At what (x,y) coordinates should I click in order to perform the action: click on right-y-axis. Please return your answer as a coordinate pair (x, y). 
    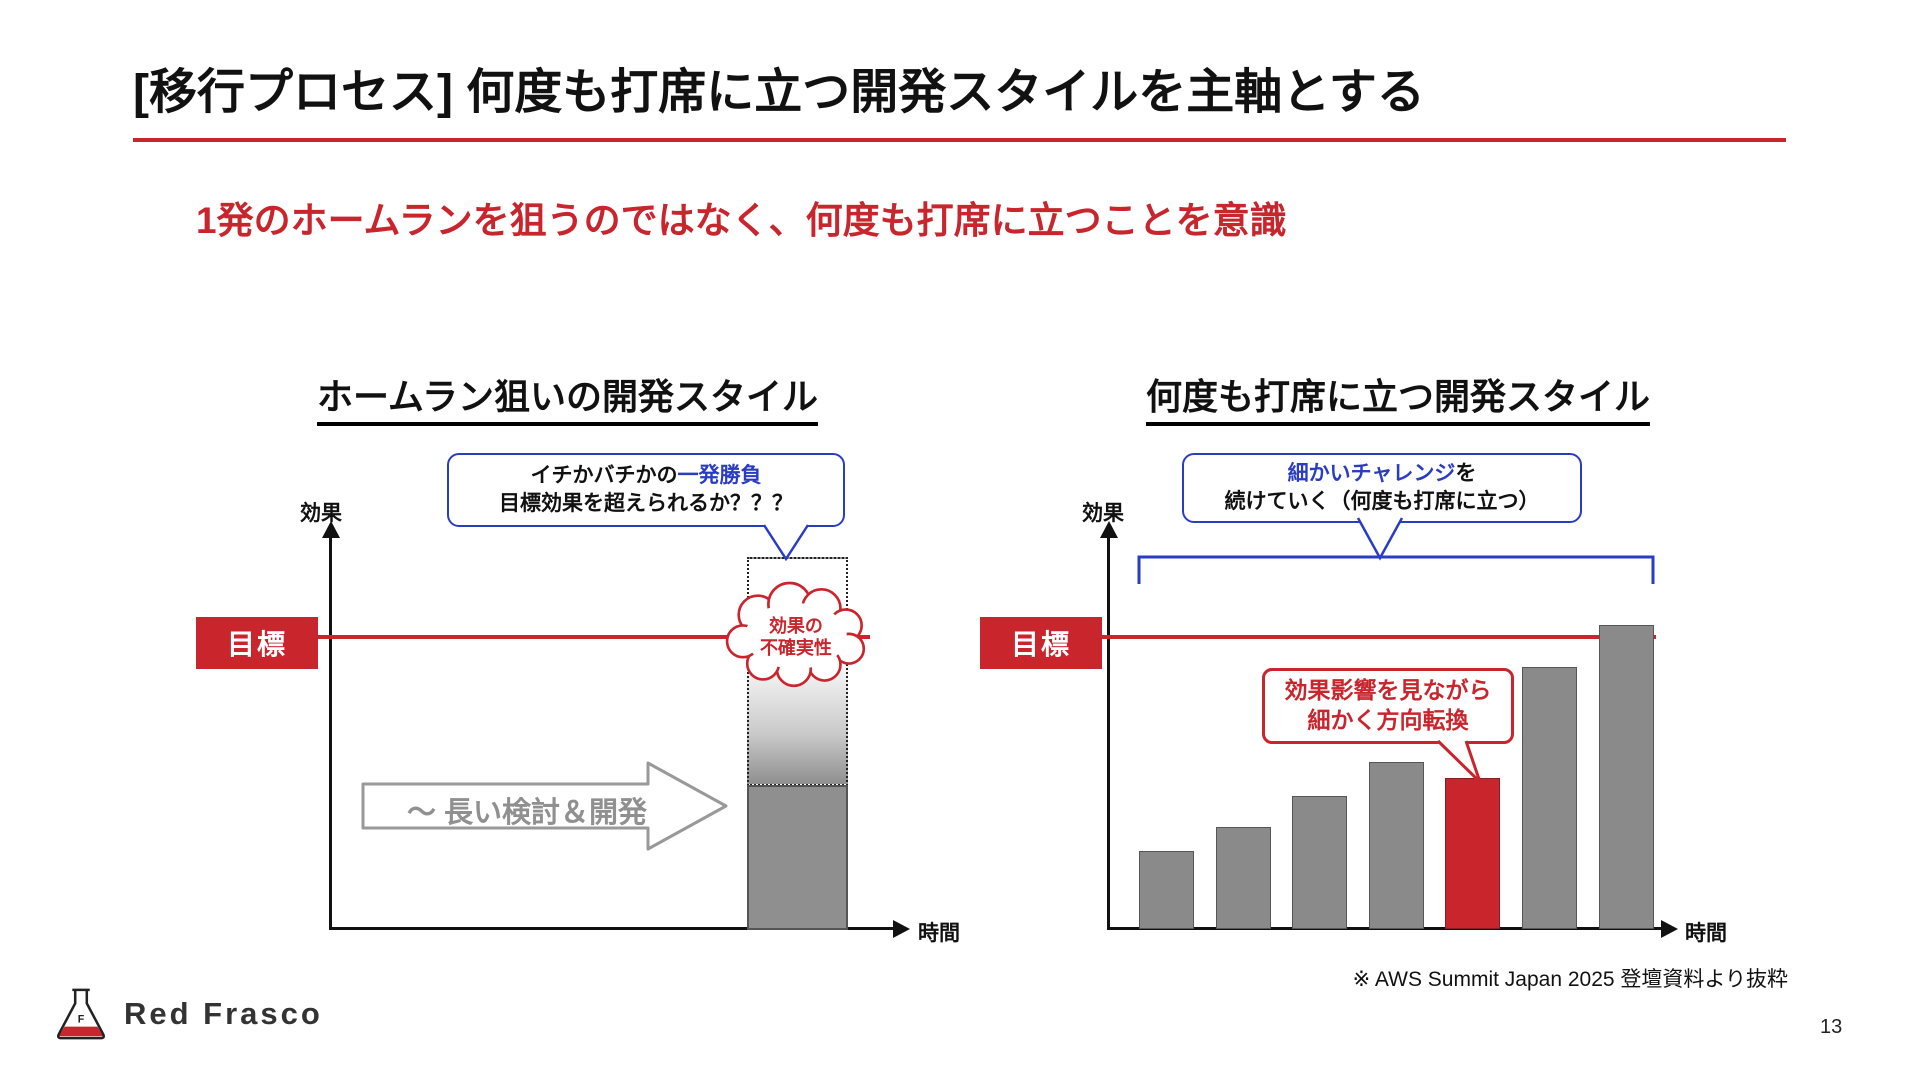
    Looking at the image, I should click on (1108, 733).